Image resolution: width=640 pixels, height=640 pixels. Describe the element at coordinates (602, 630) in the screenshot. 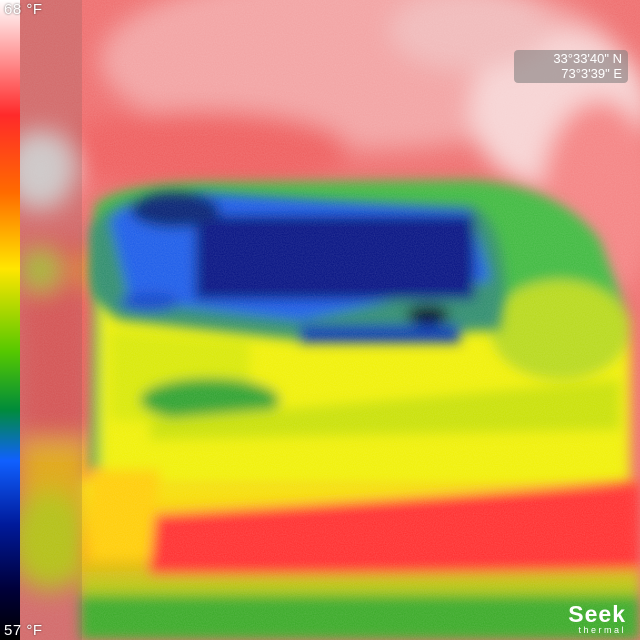

I see `logo-subtitle: thermal` at that location.